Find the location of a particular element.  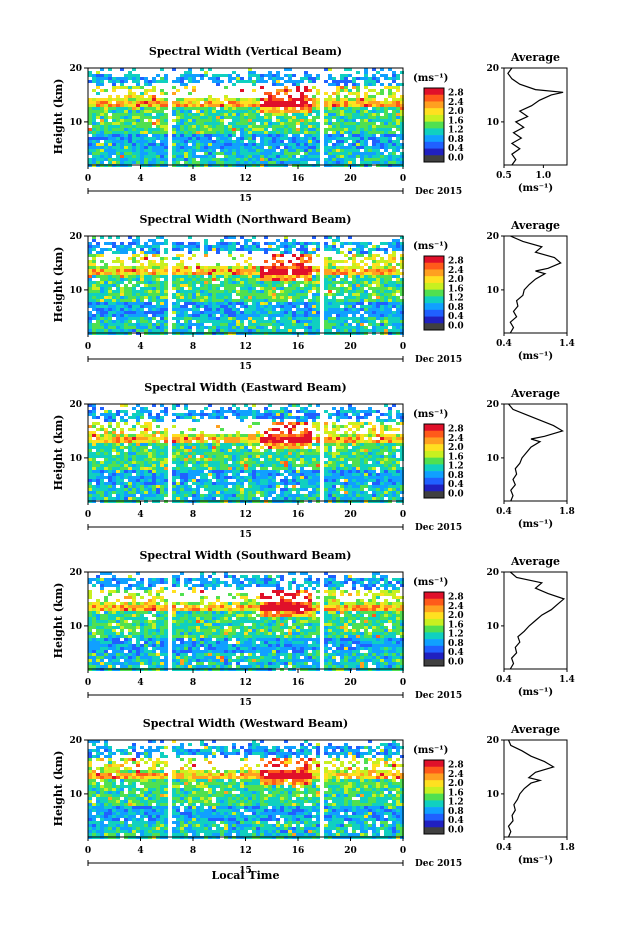

colorbar-label: 2.4 is located at coordinates (456, 103).